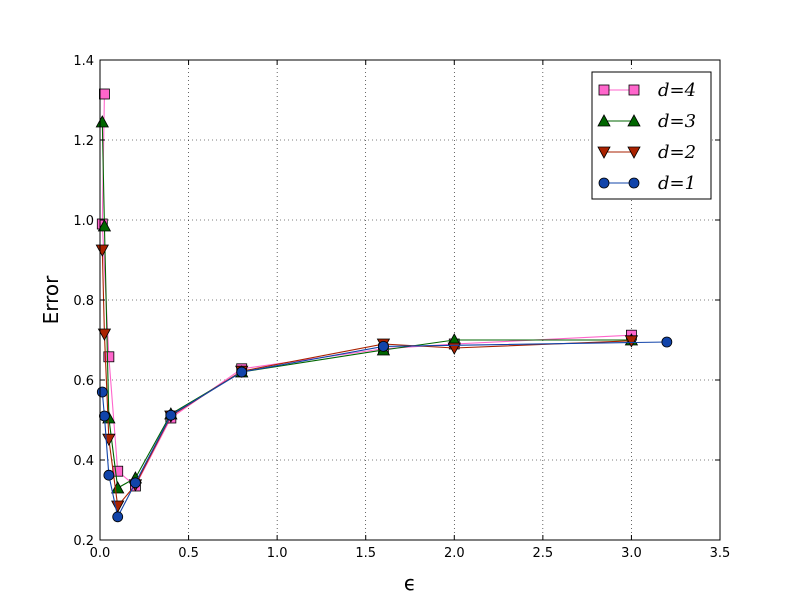  What do you see at coordinates (51, 300) in the screenshot?
I see `y-axis-label: Error` at bounding box center [51, 300].